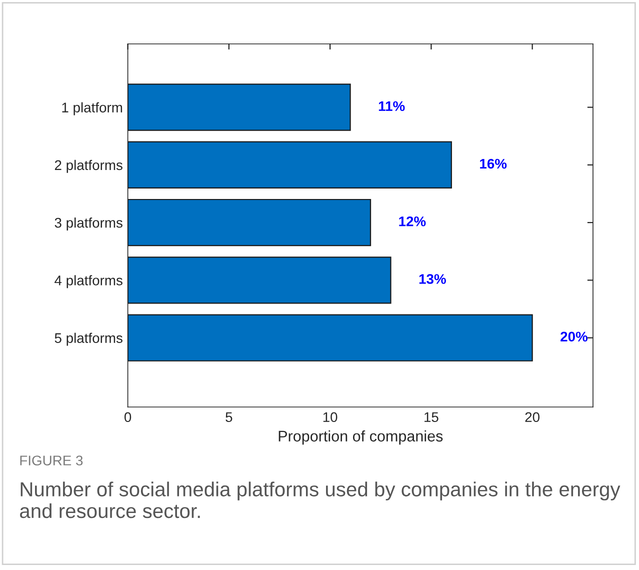 The width and height of the screenshot is (639, 570). What do you see at coordinates (412, 221) in the screenshot?
I see `data-label: 12%` at bounding box center [412, 221].